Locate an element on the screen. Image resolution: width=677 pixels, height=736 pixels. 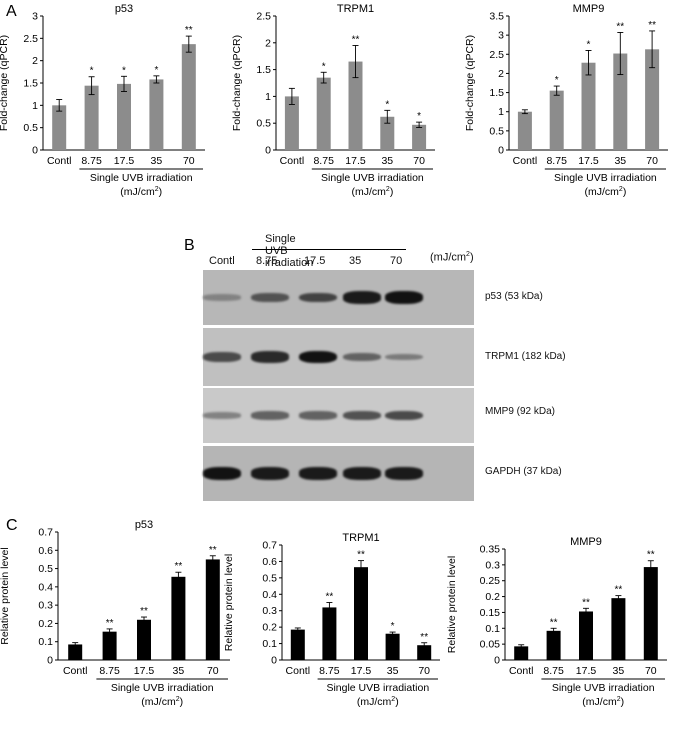
y-tick-label: 2 is located at coordinates (501, 74).